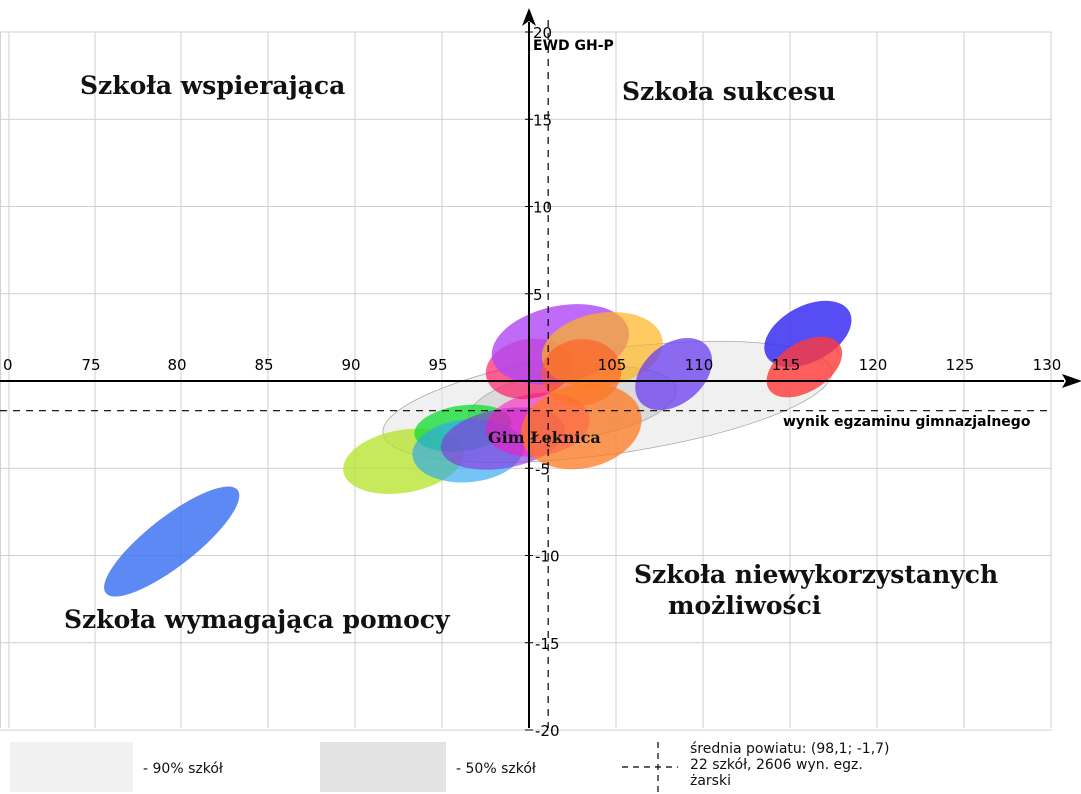 The width and height of the screenshot is (1081, 794). I want to click on y-tick-label: 20, so click(542, 33).